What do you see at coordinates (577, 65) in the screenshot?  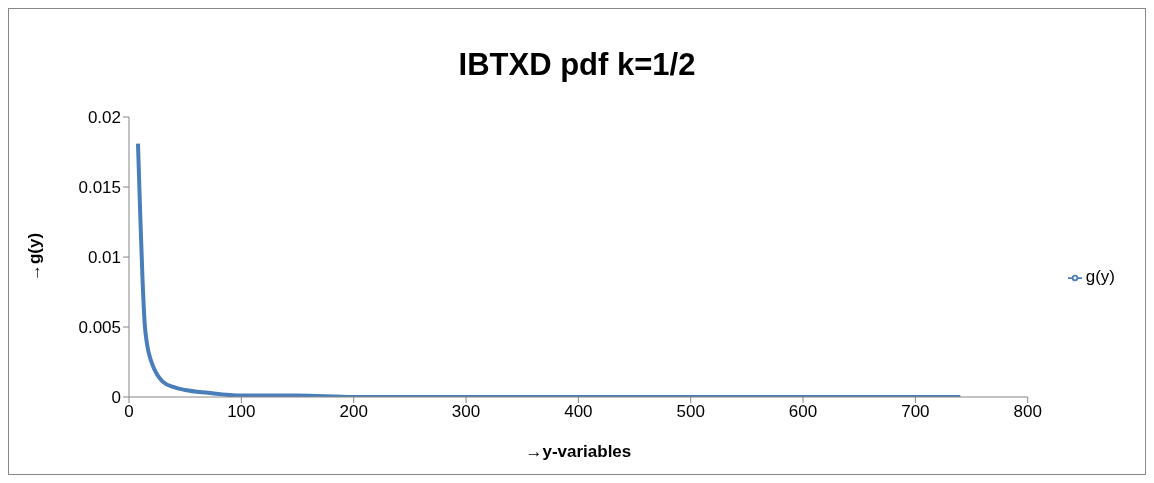 I see `chart-title: IBTXD pdf k=1/2` at bounding box center [577, 65].